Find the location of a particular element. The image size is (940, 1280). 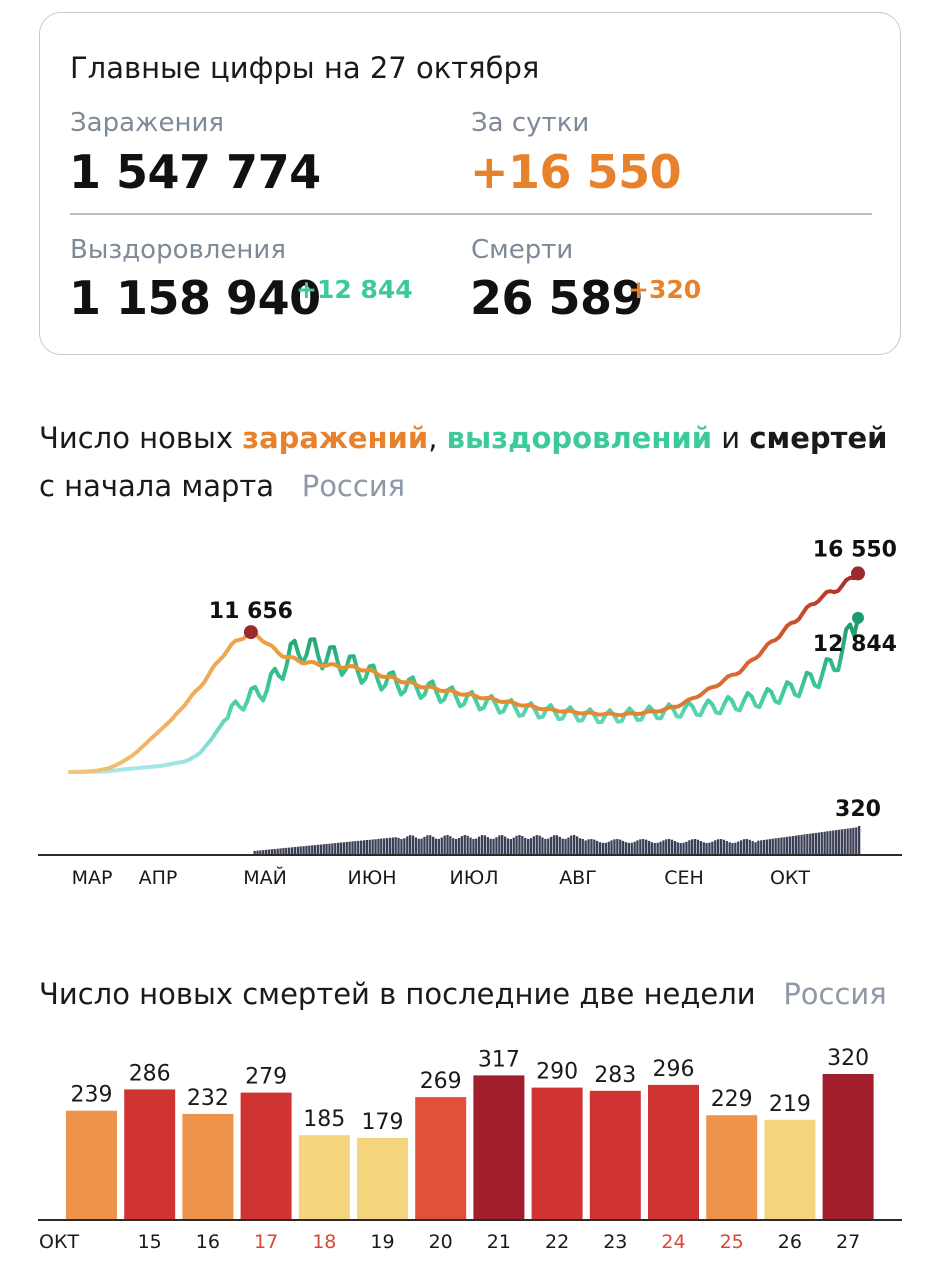

x-tick-label: АВГ is located at coordinates (578, 878).